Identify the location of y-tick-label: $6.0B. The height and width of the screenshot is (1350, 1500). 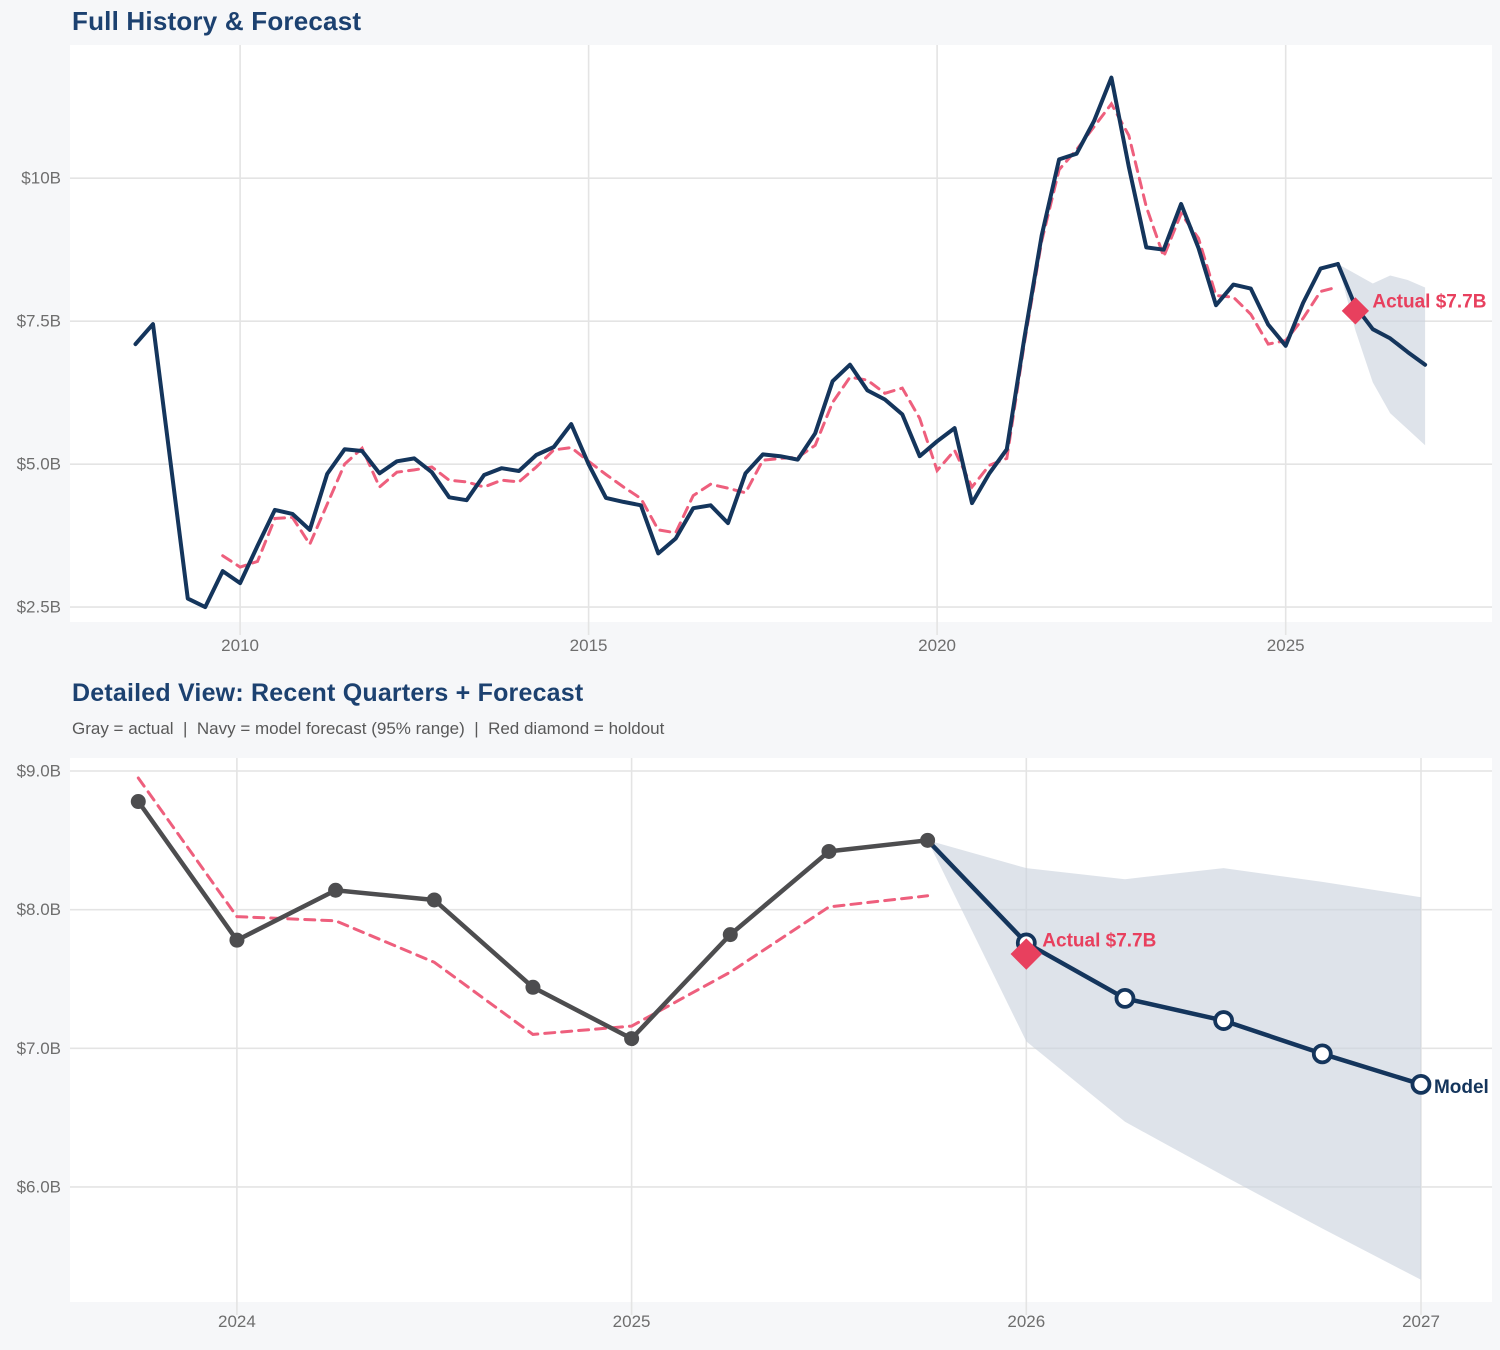
(39, 1186).